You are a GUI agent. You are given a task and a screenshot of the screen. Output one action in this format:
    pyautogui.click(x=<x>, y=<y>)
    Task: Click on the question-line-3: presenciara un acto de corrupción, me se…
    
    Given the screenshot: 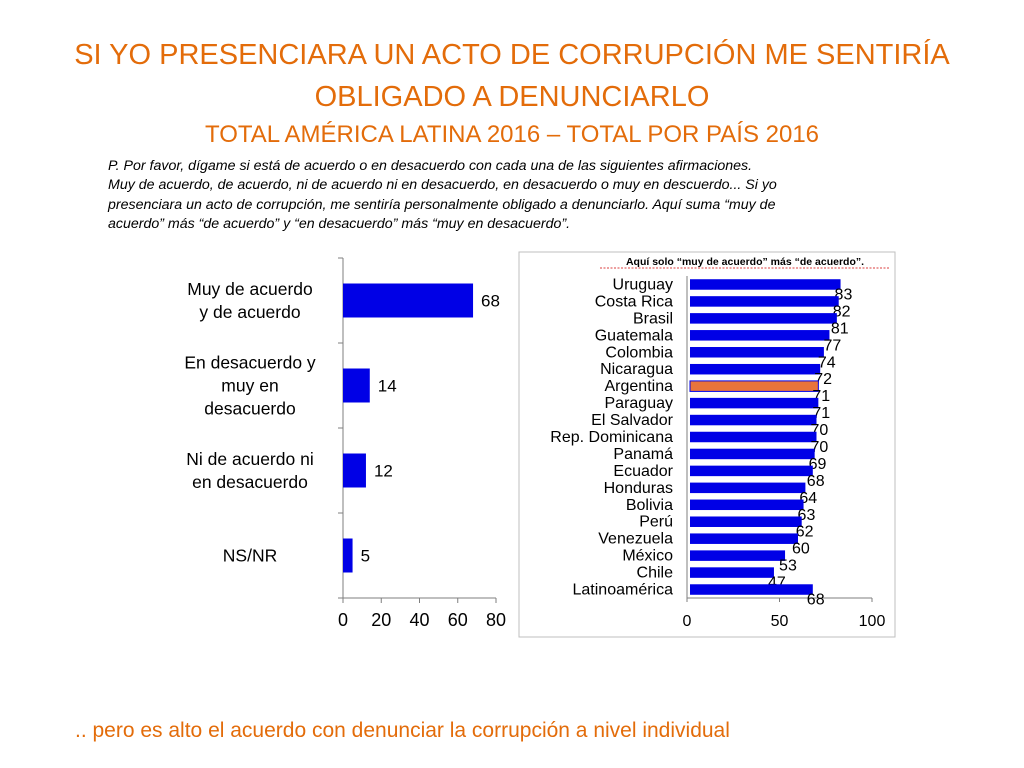 What is the action you would take?
    pyautogui.click(x=442, y=204)
    